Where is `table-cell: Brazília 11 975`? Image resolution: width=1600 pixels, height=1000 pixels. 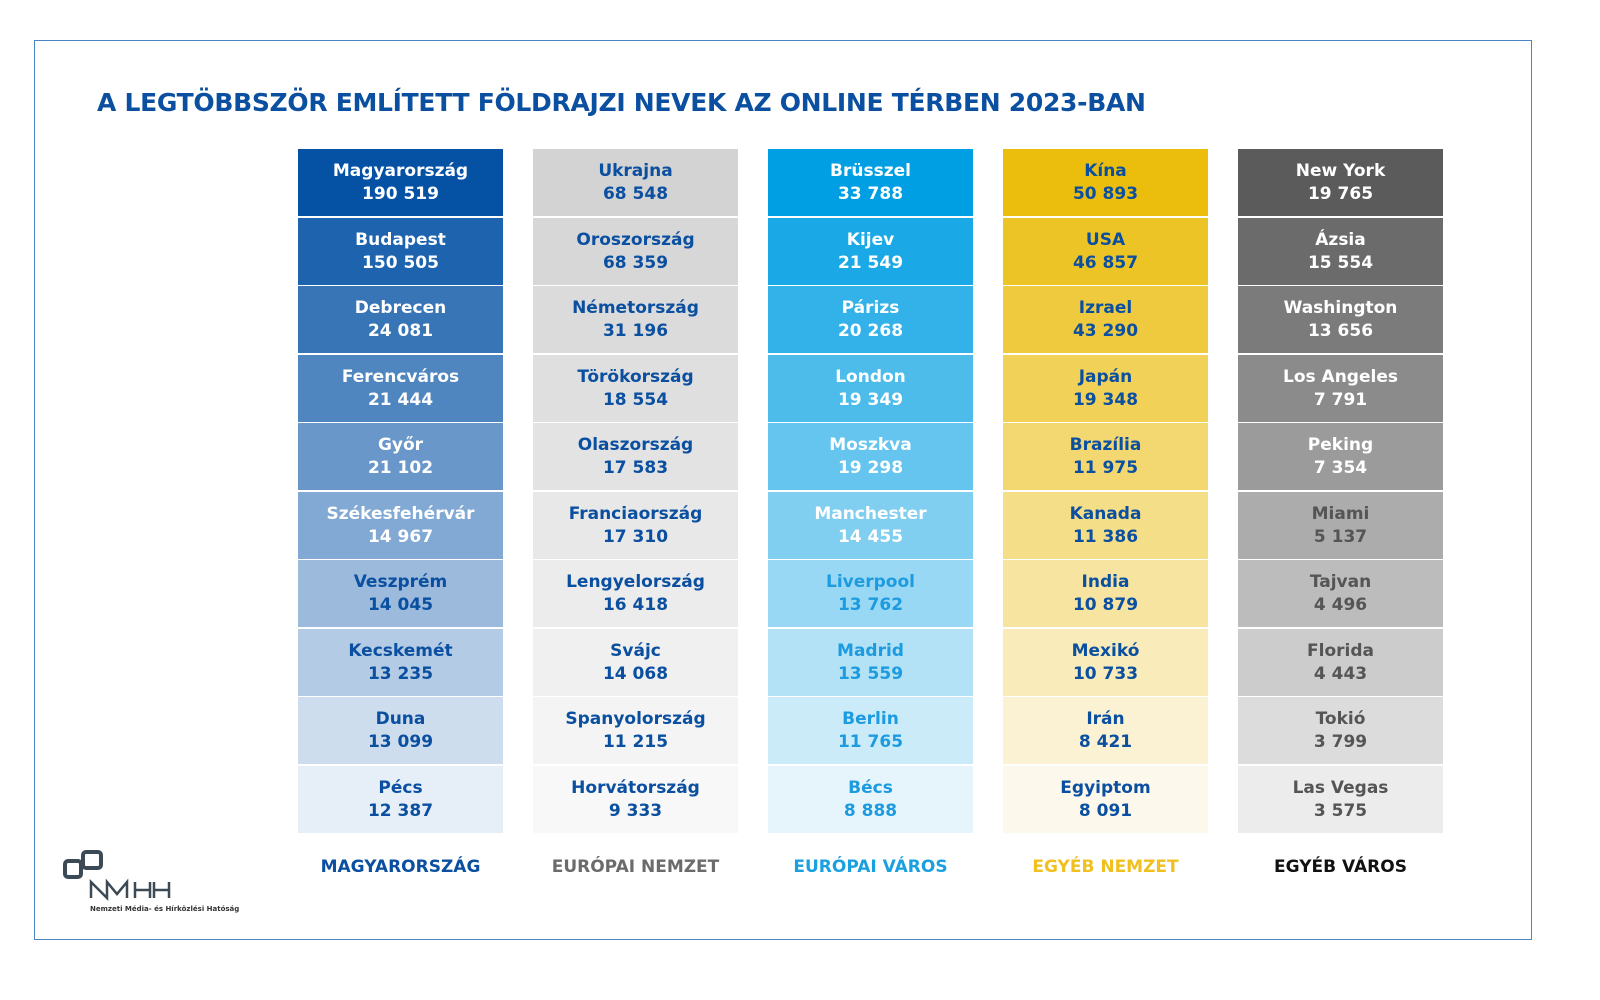
table-cell: Brazília 11 975 is located at coordinates (1105, 456).